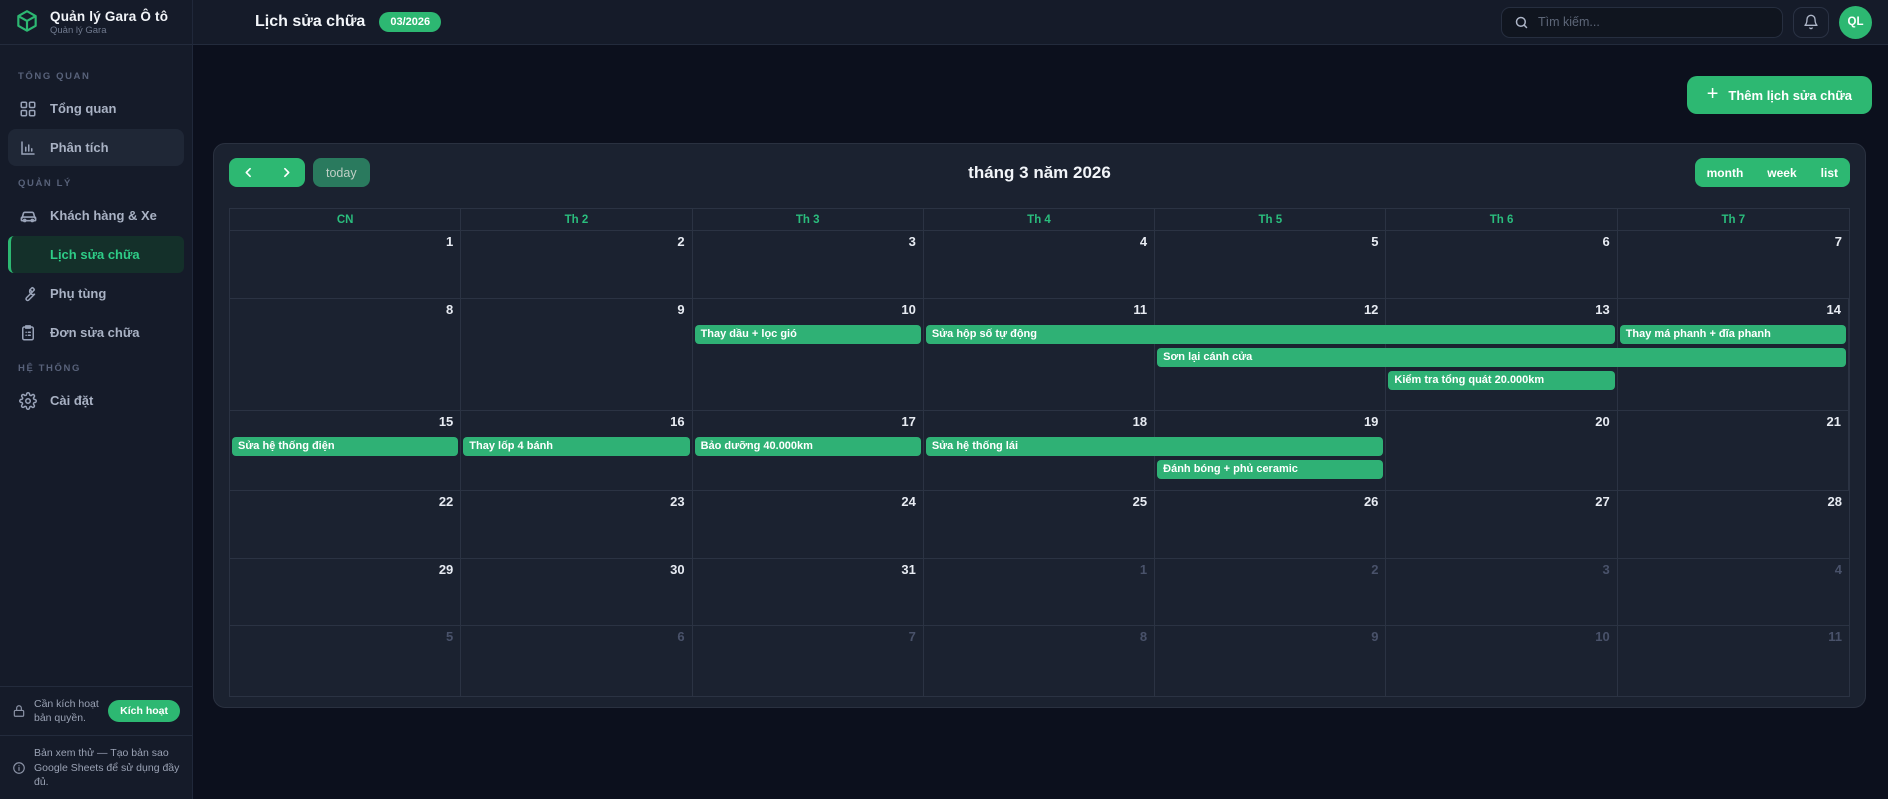 This screenshot has height=799, width=1888. Describe the element at coordinates (908, 501) in the screenshot. I see `day-number: 24` at that location.